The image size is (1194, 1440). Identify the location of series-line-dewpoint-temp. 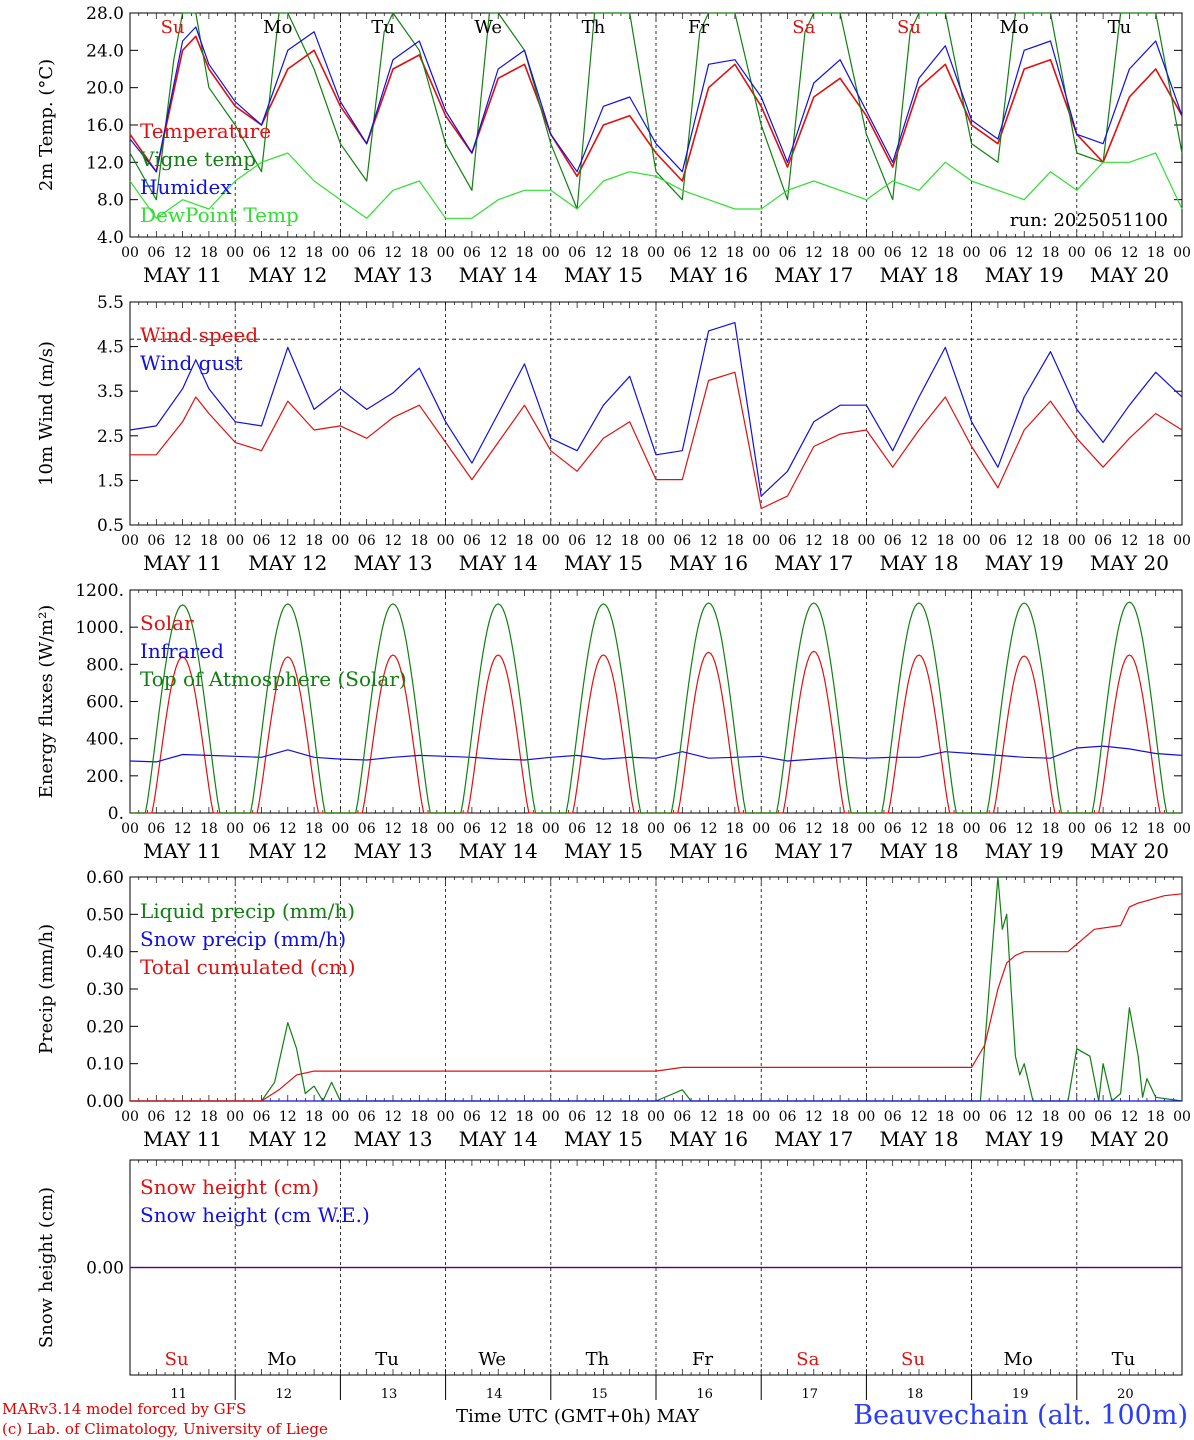
(656, 185).